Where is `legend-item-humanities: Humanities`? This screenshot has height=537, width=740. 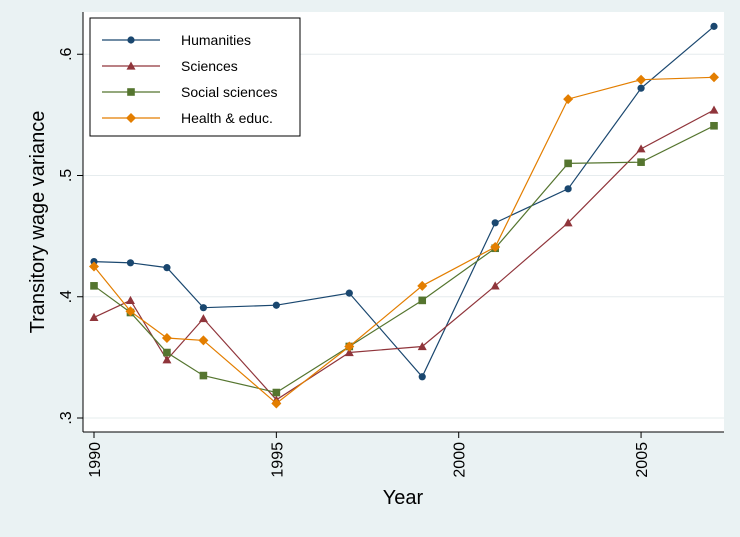 legend-item-humanities: Humanities is located at coordinates (176, 40).